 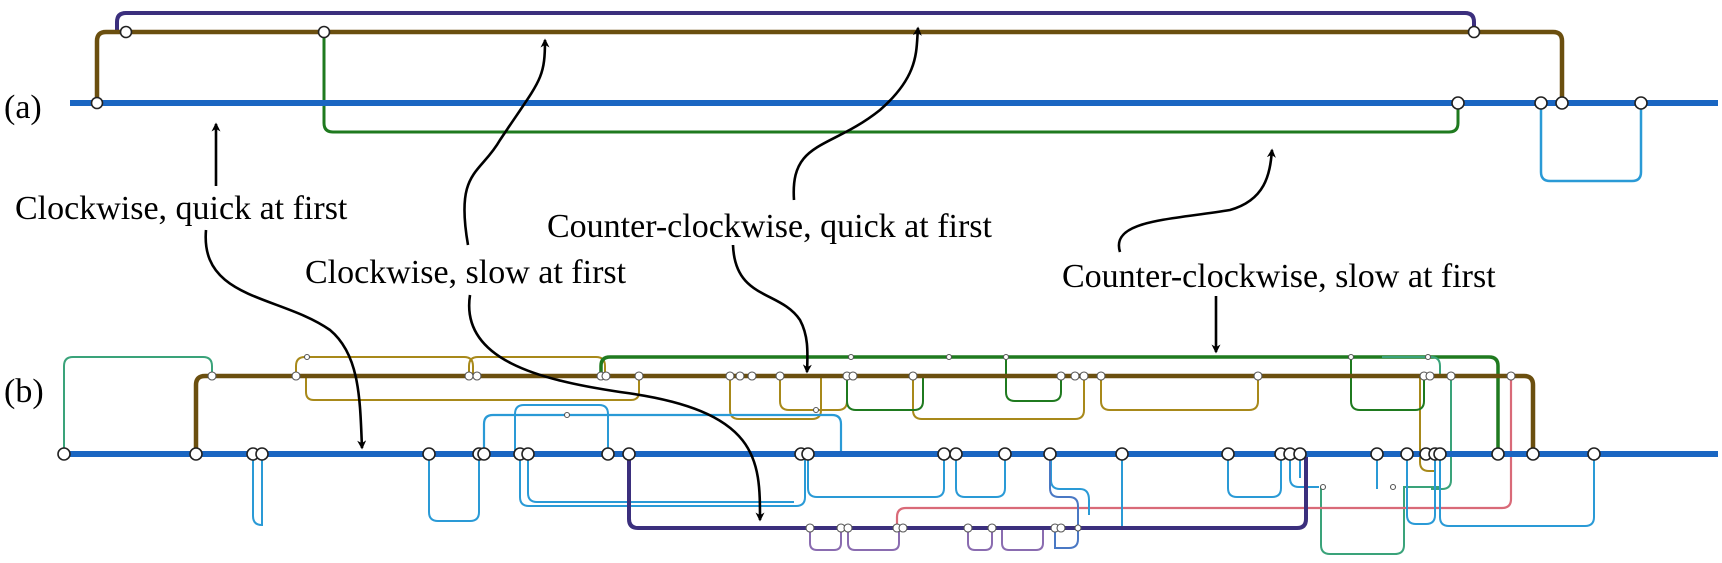 What do you see at coordinates (770, 226) in the screenshot?
I see `label-ccw-quick: Counter-clockwise, quick at first` at bounding box center [770, 226].